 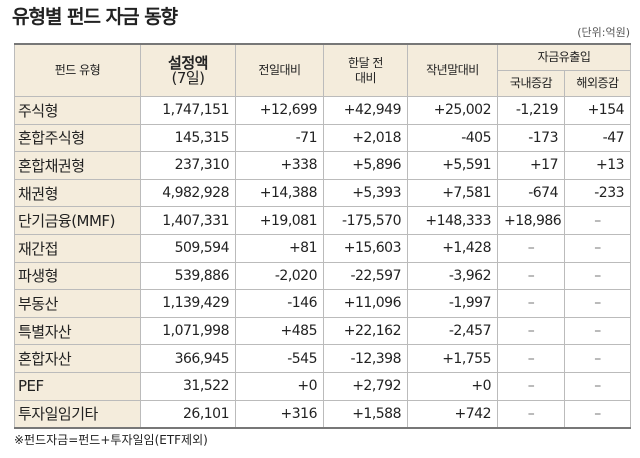 I want to click on header-cell: 펀드 유형, so click(x=77, y=70).